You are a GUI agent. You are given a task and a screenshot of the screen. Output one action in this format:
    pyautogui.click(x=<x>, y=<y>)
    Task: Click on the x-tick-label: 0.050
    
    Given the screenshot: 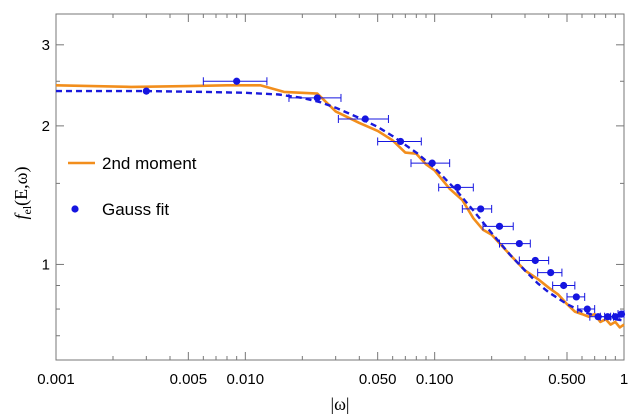 What is the action you would take?
    pyautogui.click(x=378, y=379)
    